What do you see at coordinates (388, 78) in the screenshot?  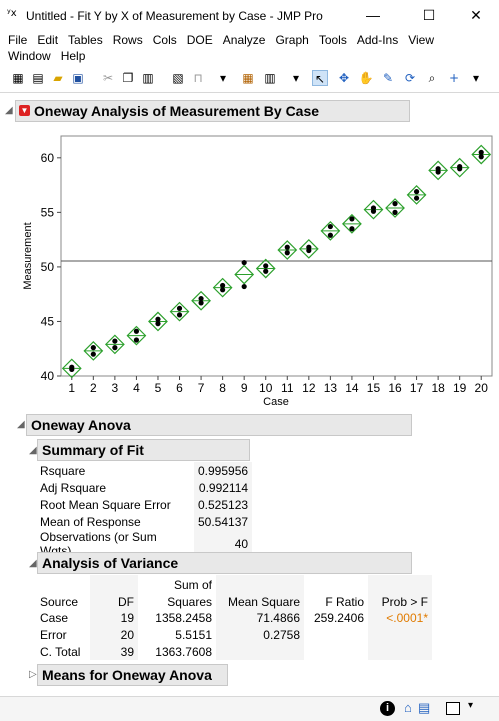 I see `brush-tool-icon: ✎` at bounding box center [388, 78].